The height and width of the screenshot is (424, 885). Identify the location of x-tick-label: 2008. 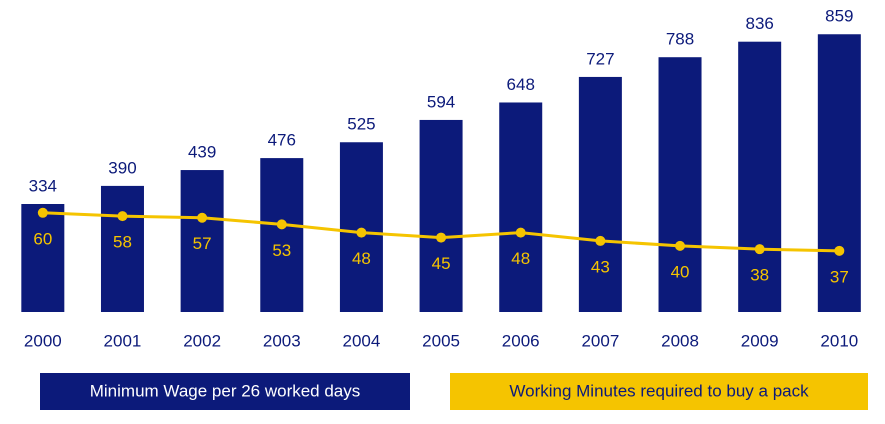
(680, 340).